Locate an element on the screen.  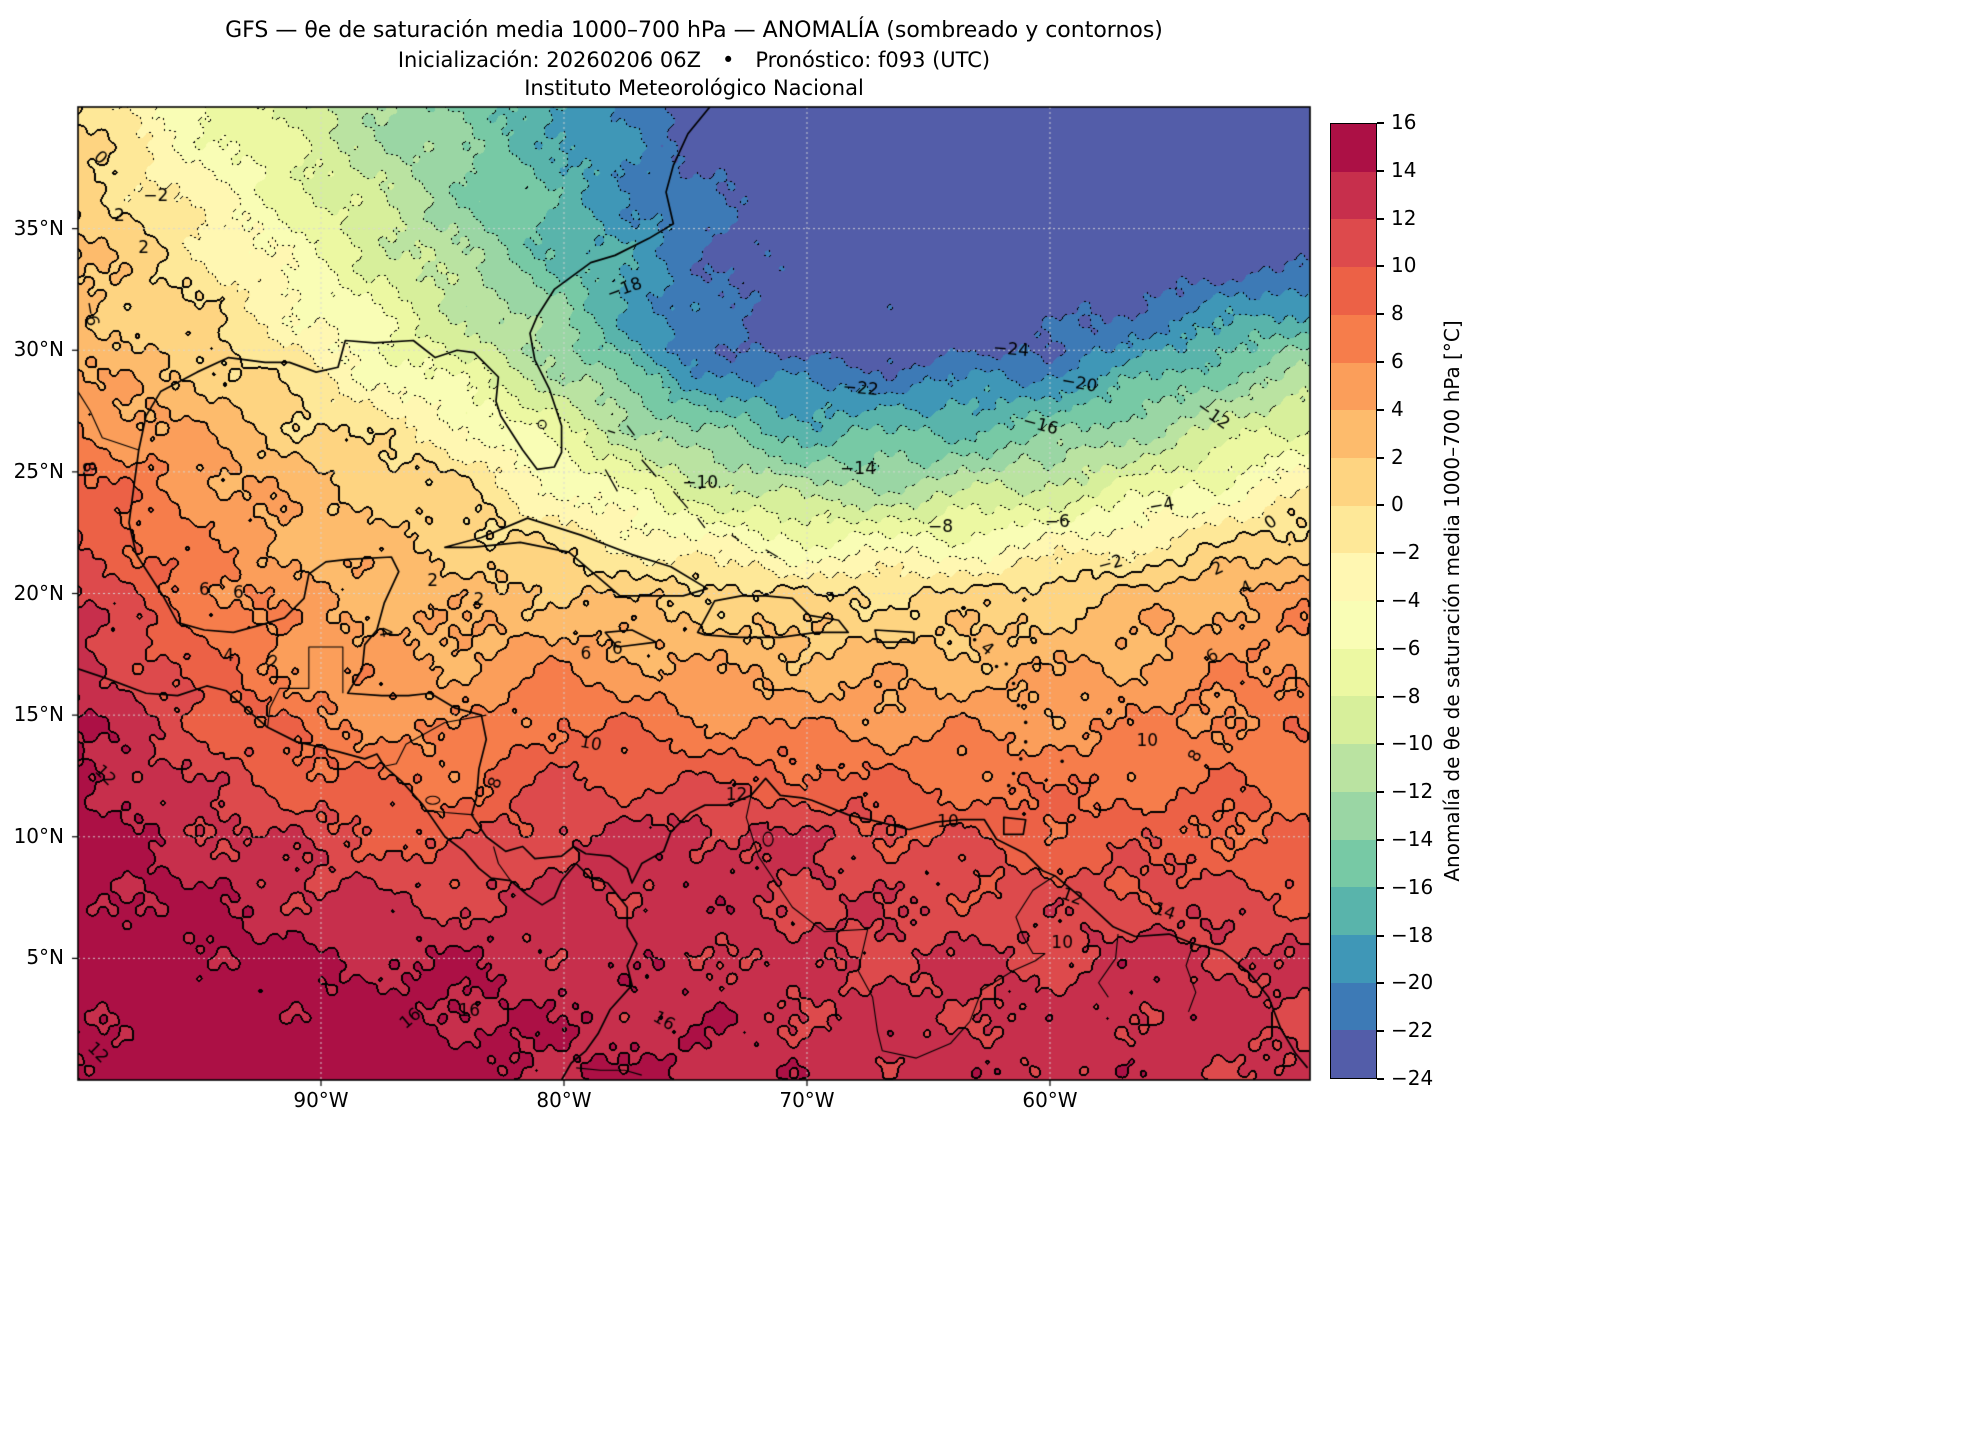
colorbar-tick-label: −8 is located at coordinates (1406, 695).